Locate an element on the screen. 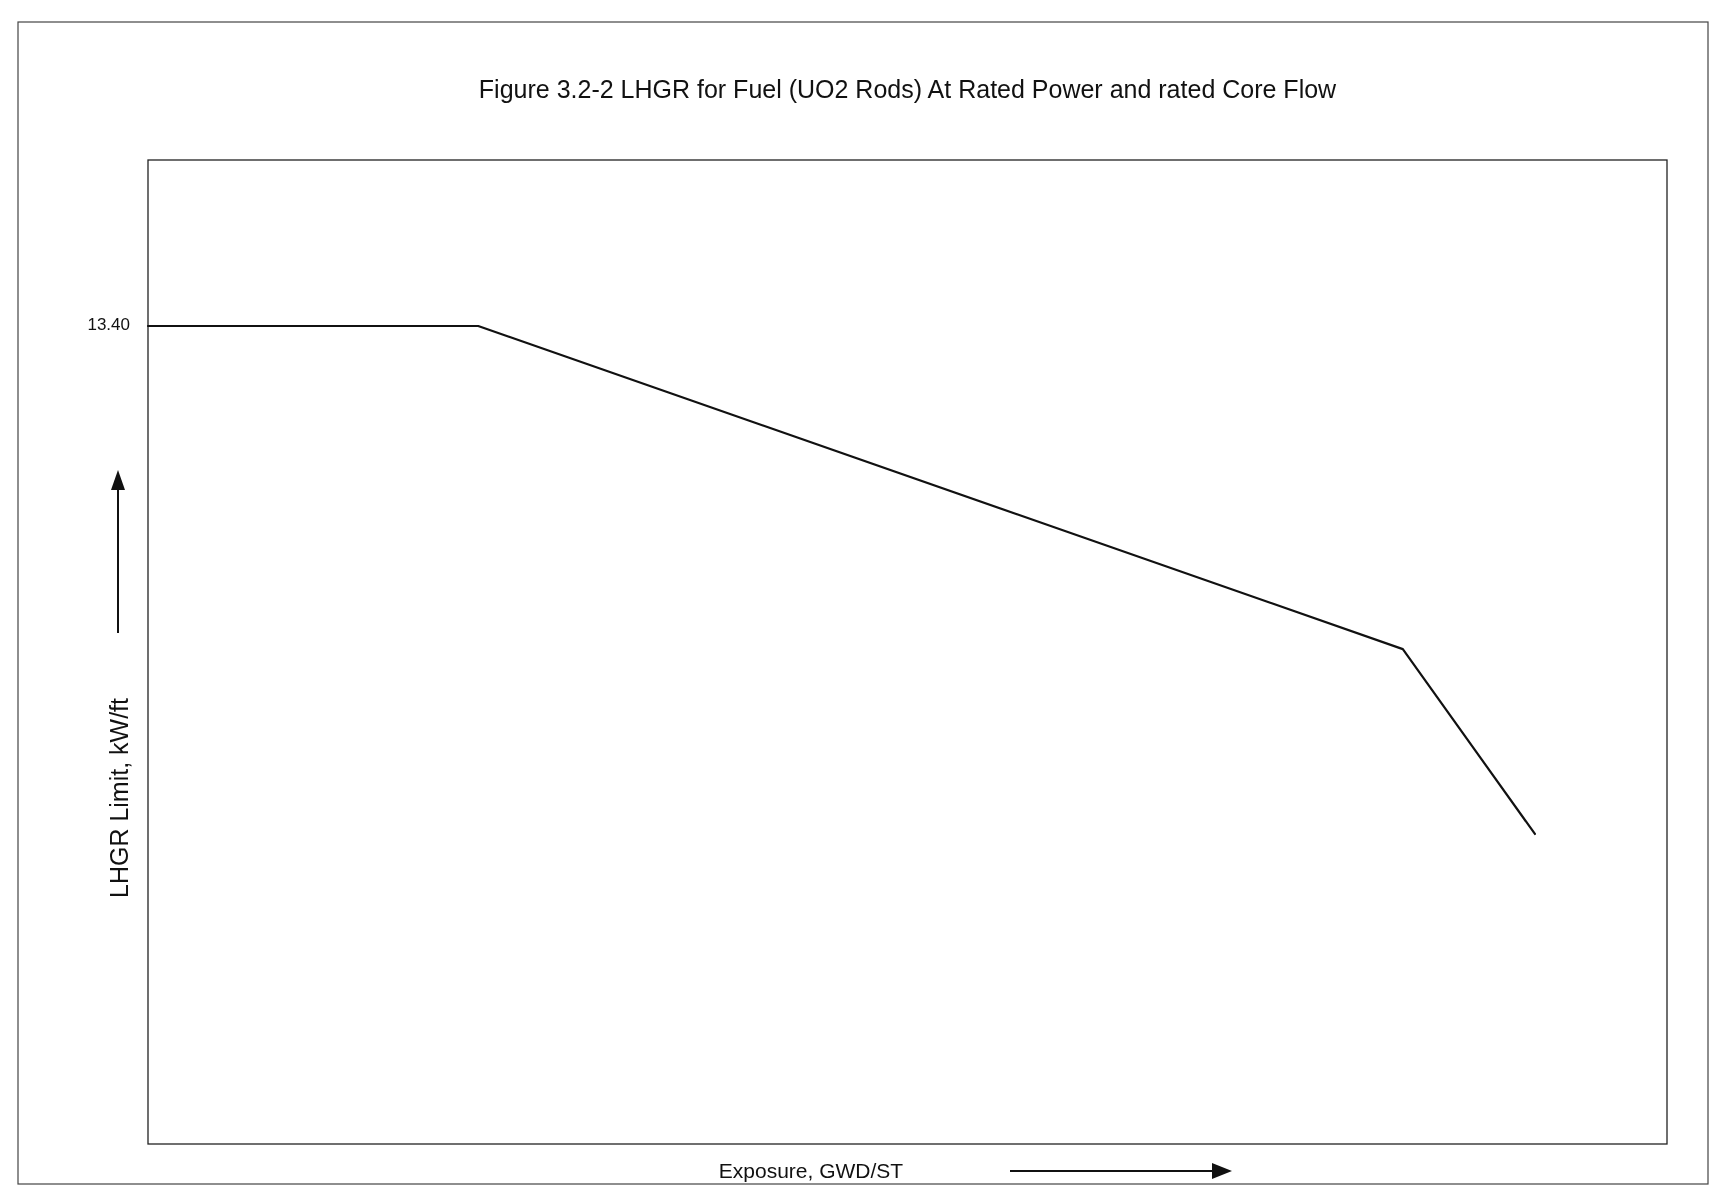  x-axis-title: Exposure, GWD/ST is located at coordinates (811, 1170).